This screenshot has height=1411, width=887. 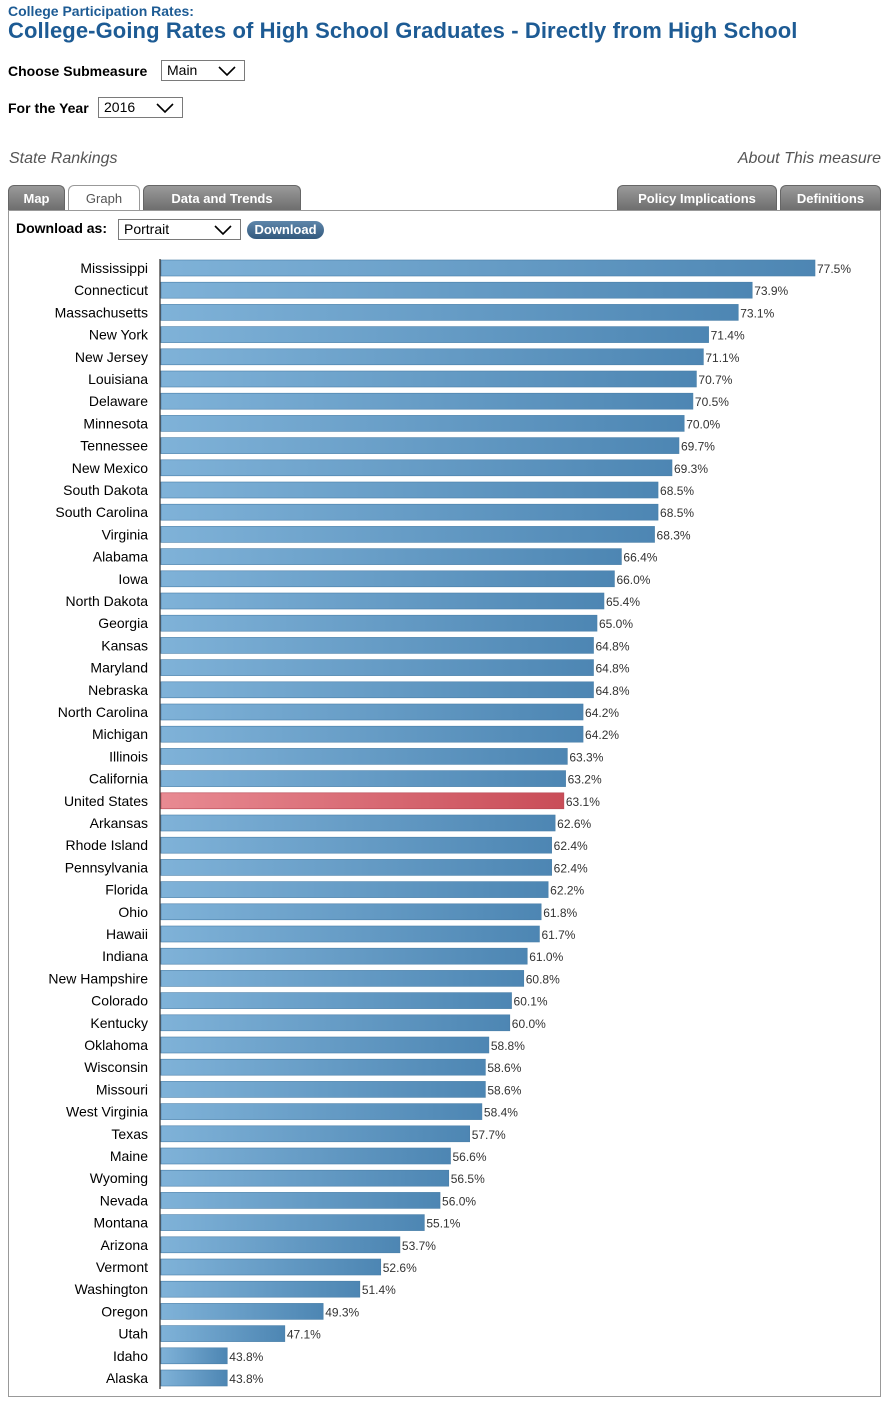 I want to click on category-label: United States, so click(x=106, y=801).